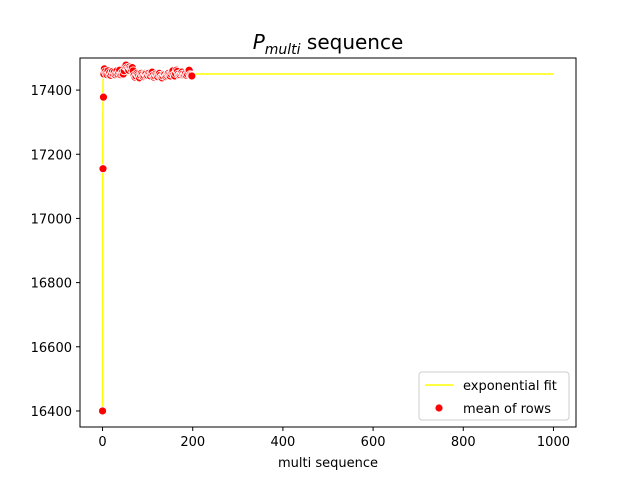 The height and width of the screenshot is (480, 640). Describe the element at coordinates (55, 252) in the screenshot. I see `y-axis: 16400 16600 16800 17000 17200 17400` at that location.